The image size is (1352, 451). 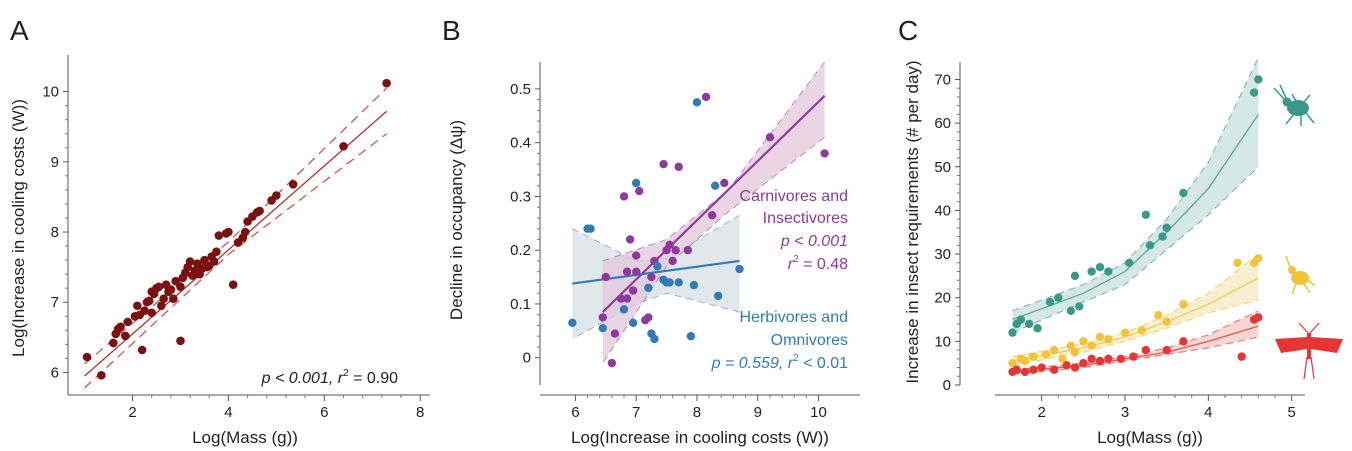 I want to click on panel-b-fit-carnivores, so click(x=713, y=204).